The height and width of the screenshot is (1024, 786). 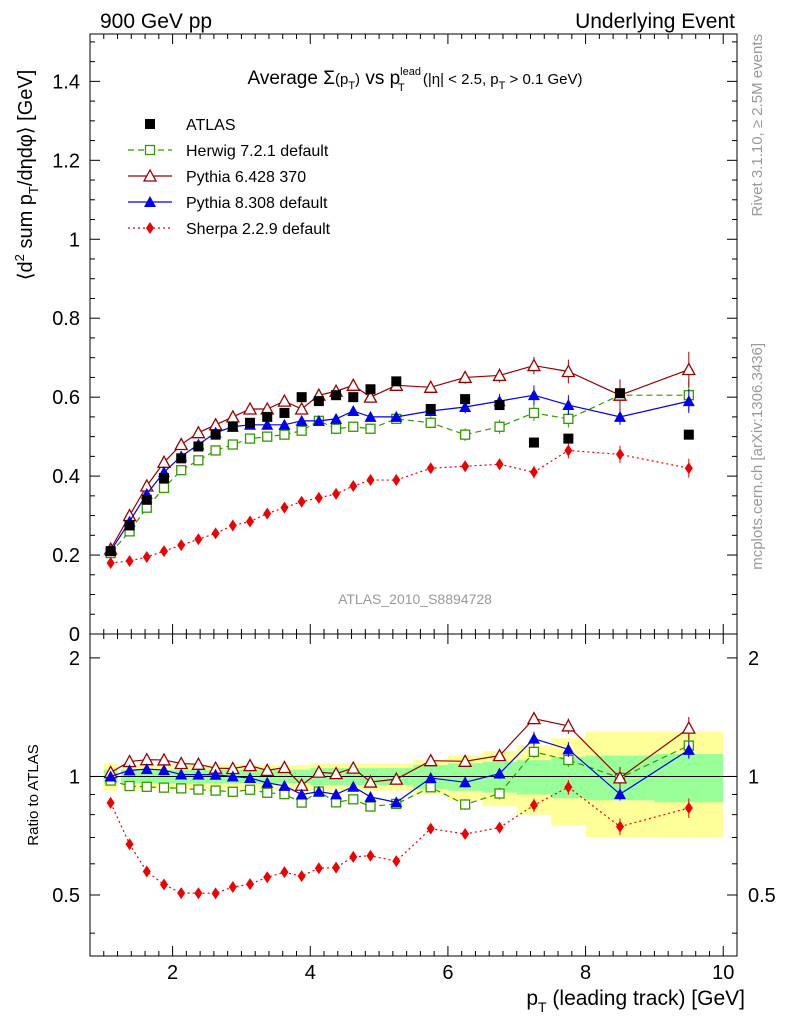 I want to click on y-tick-label: 0, so click(x=74, y=635).